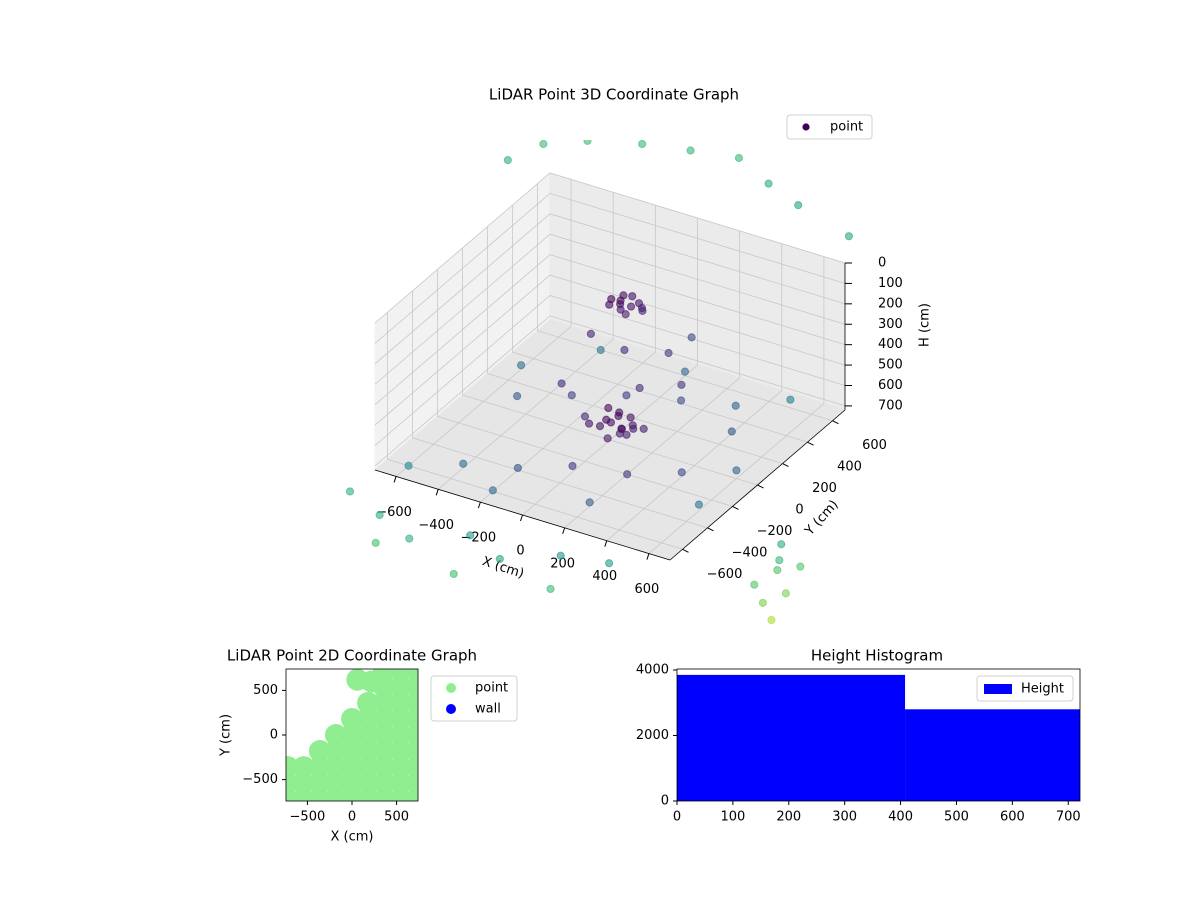  Describe the element at coordinates (890, 365) in the screenshot. I see `z-tick-label: 500` at that location.